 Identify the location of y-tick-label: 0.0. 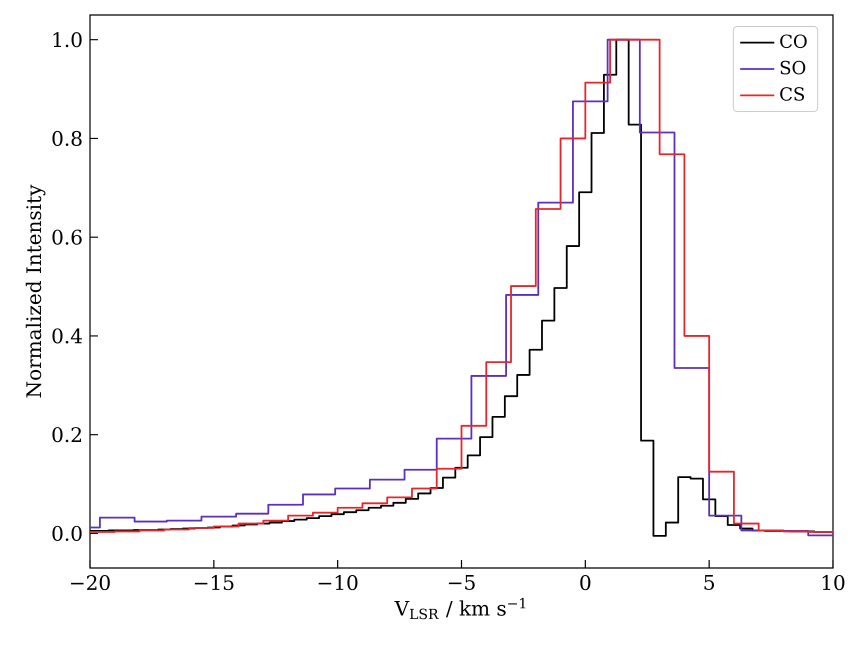
(67, 533).